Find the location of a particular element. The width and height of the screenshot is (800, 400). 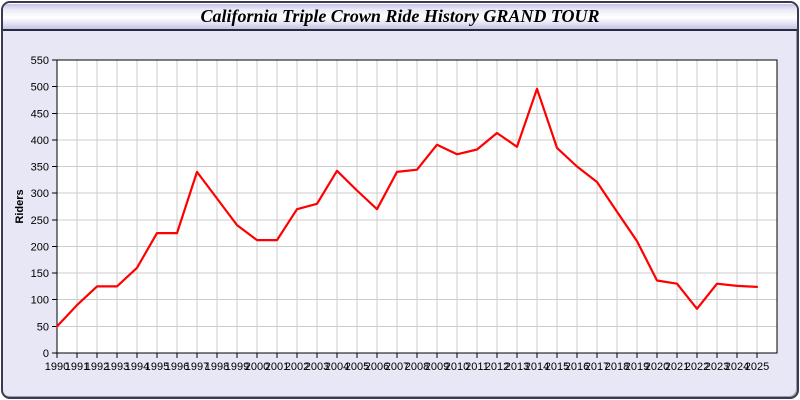

y-tick-label: 450 is located at coordinates (40, 114).